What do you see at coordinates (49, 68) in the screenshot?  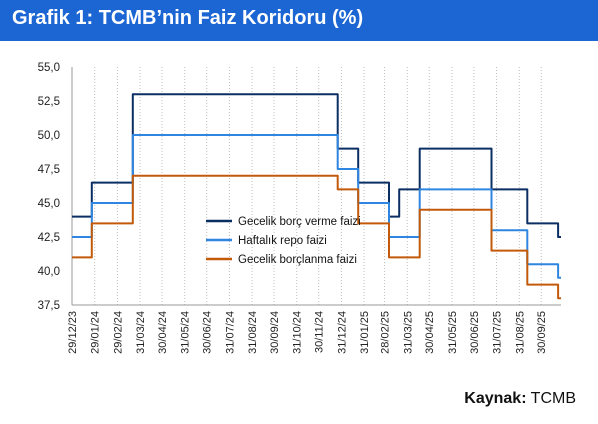 I see `y-tick-label: 55,0` at bounding box center [49, 68].